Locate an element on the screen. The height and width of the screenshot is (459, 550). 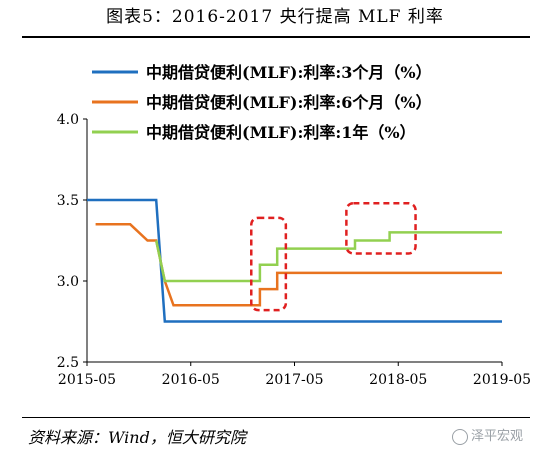
x-tick-label: 2016-05 is located at coordinates (191, 380).